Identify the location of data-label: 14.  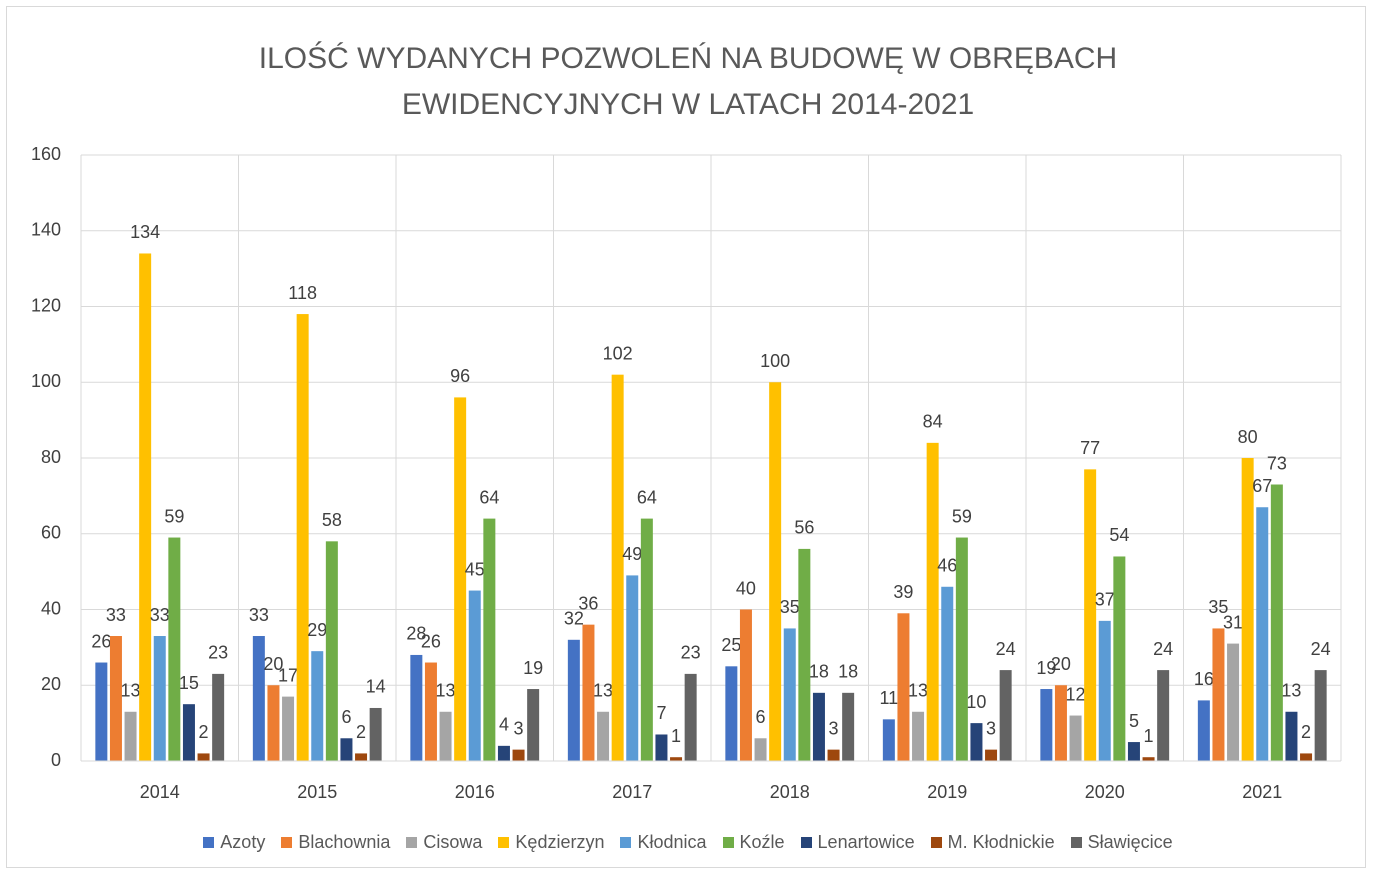
(376, 687).